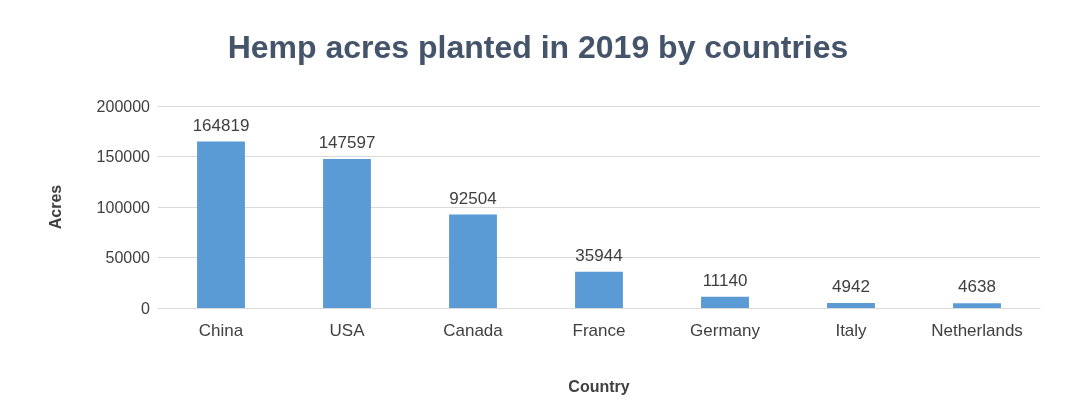  What do you see at coordinates (123, 207) in the screenshot?
I see `y-tick-label: 100000` at bounding box center [123, 207].